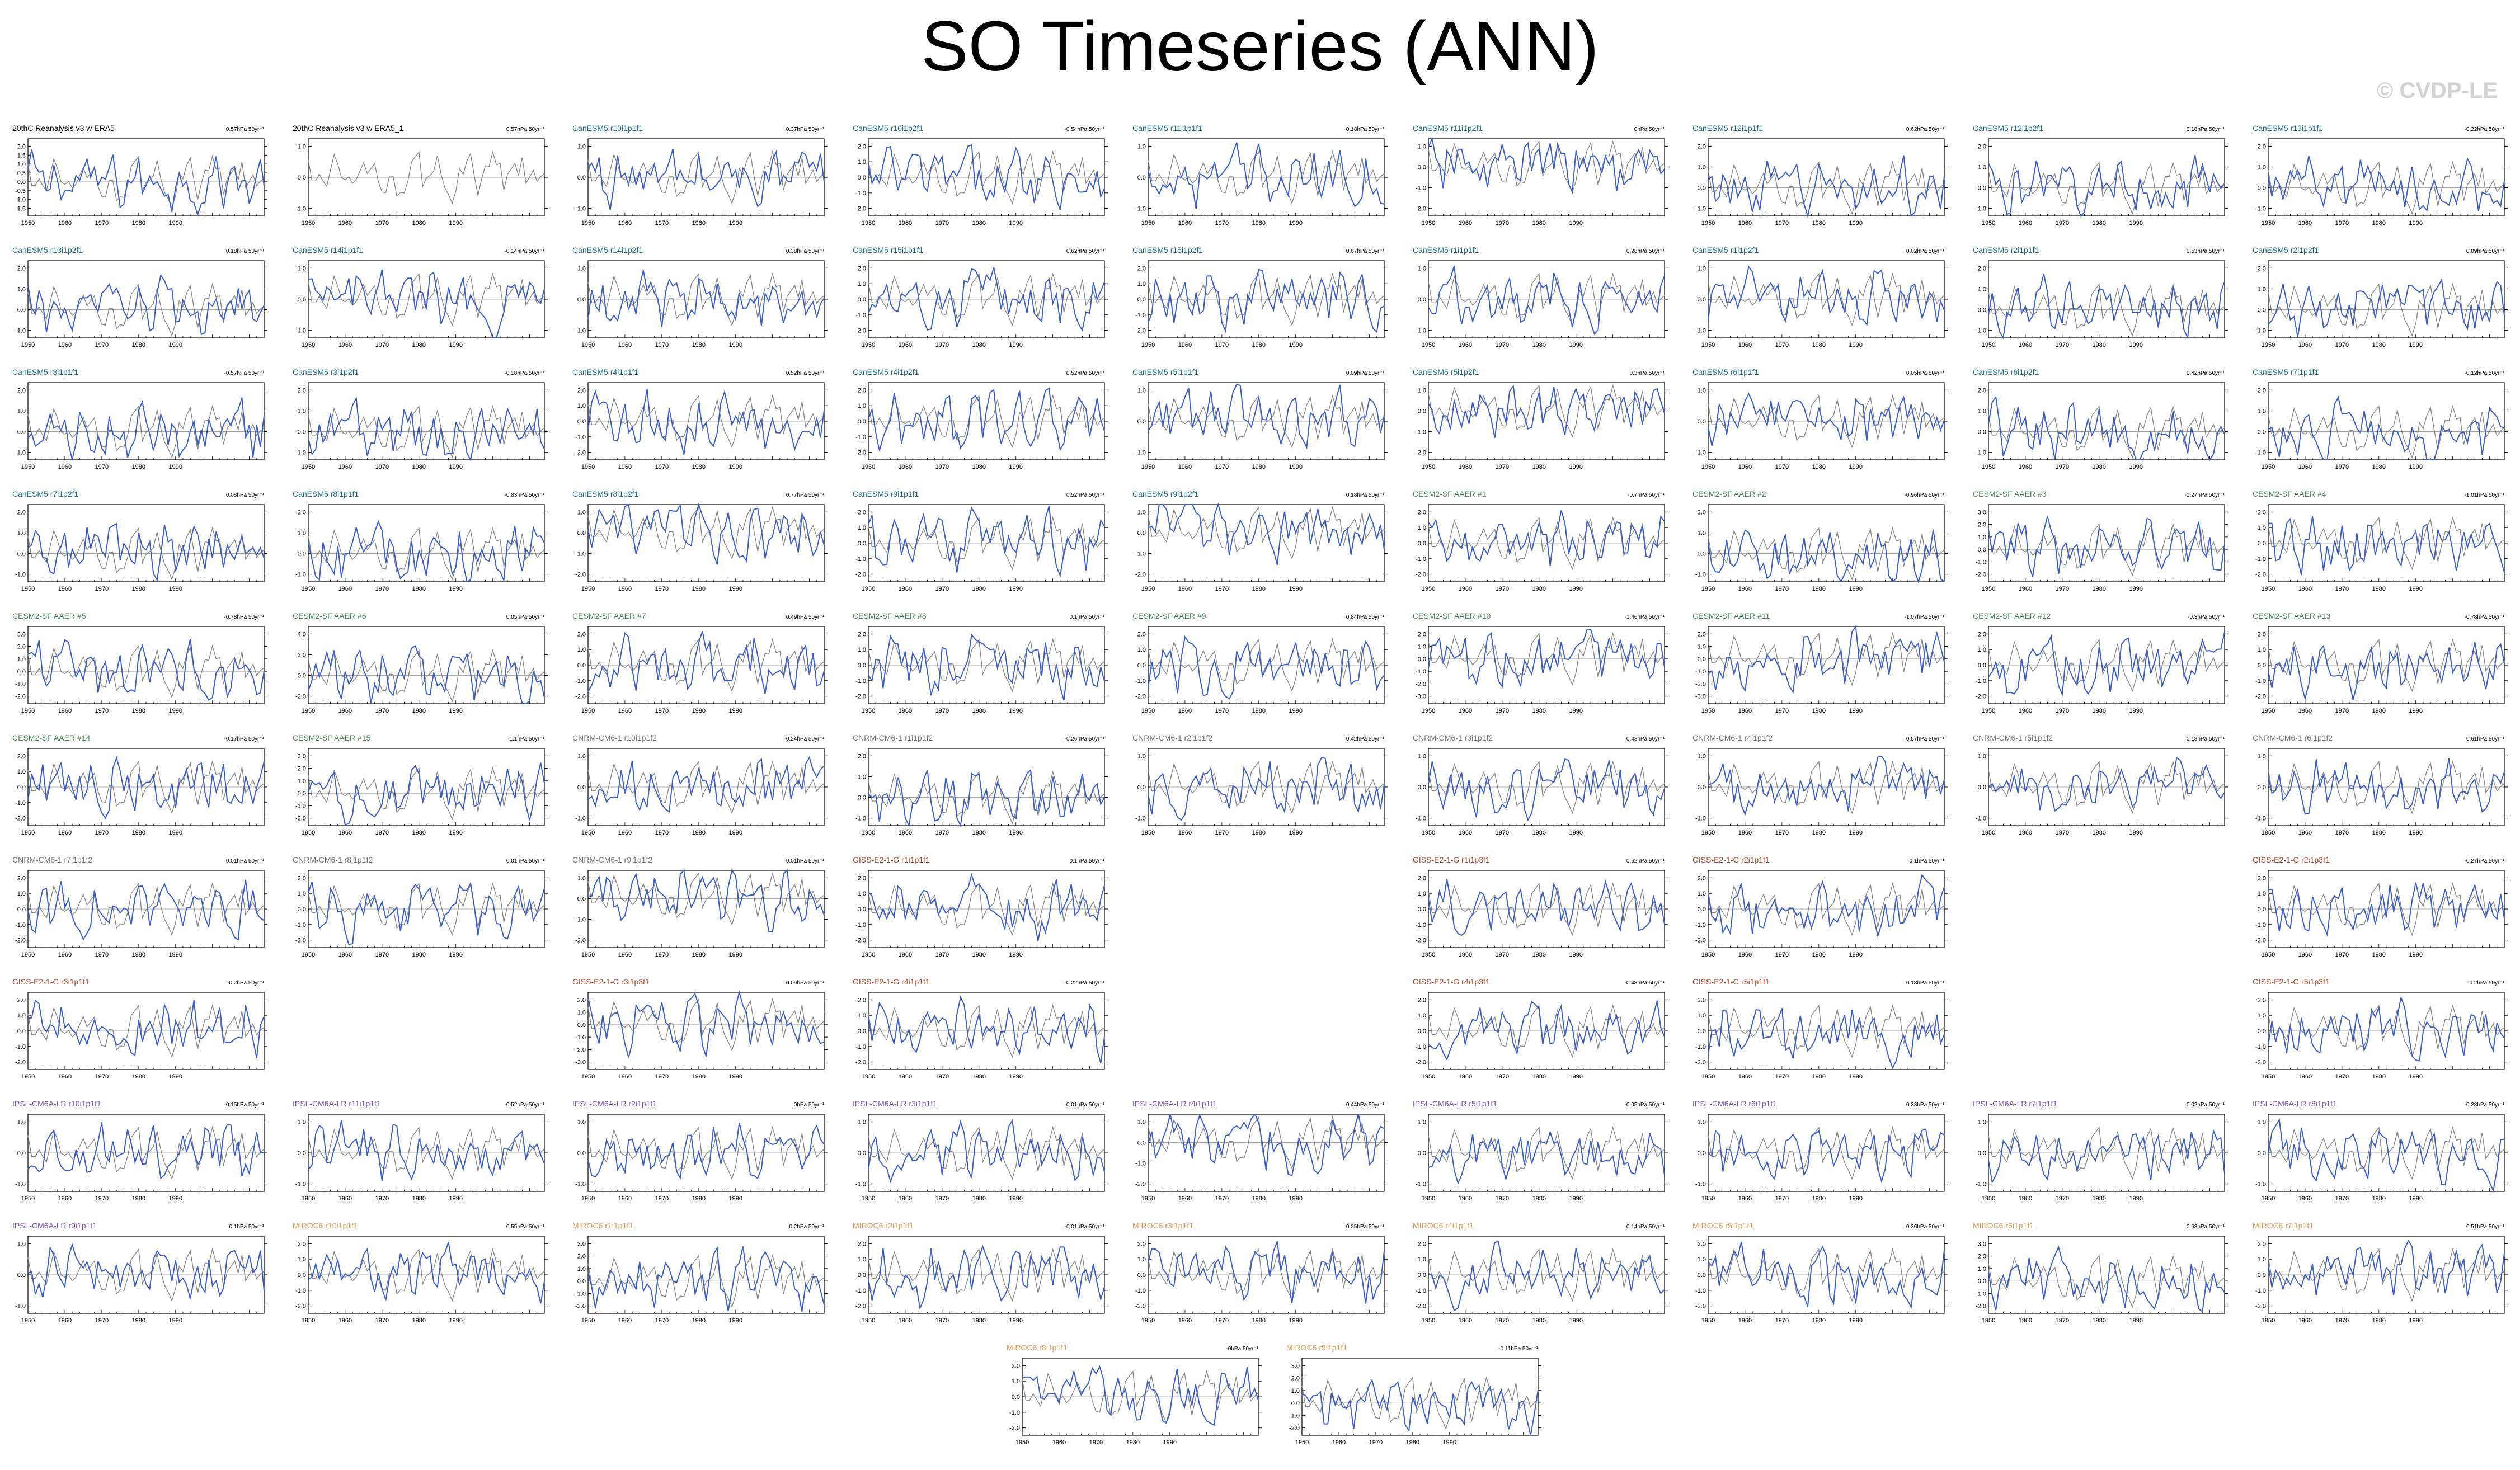 This screenshot has height=1470, width=2520. Describe the element at coordinates (2485, 1105) in the screenshot. I see `panel-trend: -0.28hPa 50yr⁻¹` at that location.